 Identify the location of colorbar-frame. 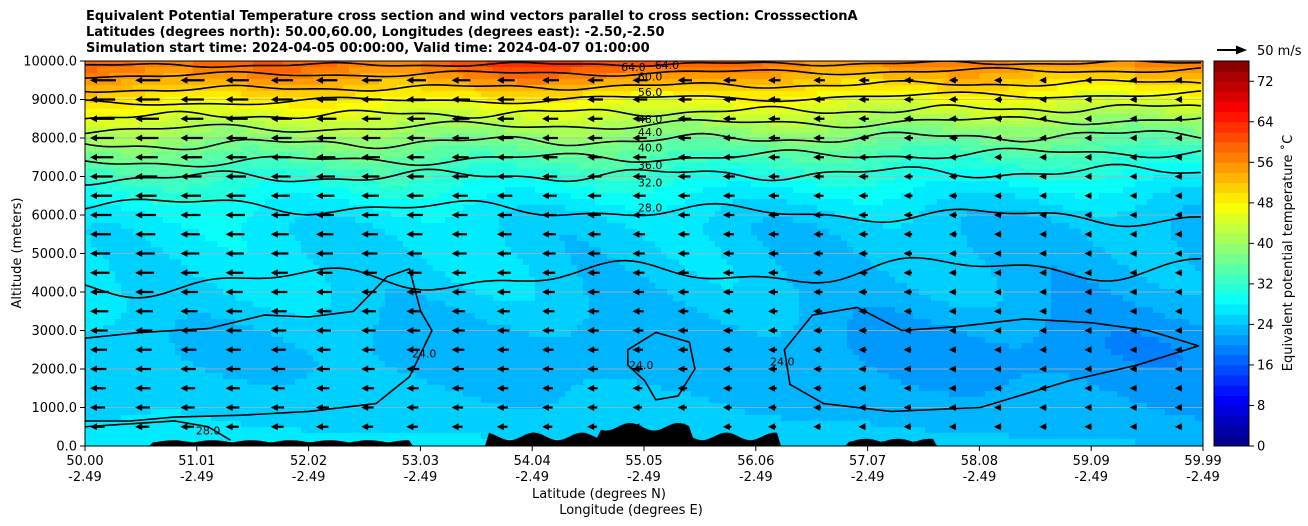
(1231, 253).